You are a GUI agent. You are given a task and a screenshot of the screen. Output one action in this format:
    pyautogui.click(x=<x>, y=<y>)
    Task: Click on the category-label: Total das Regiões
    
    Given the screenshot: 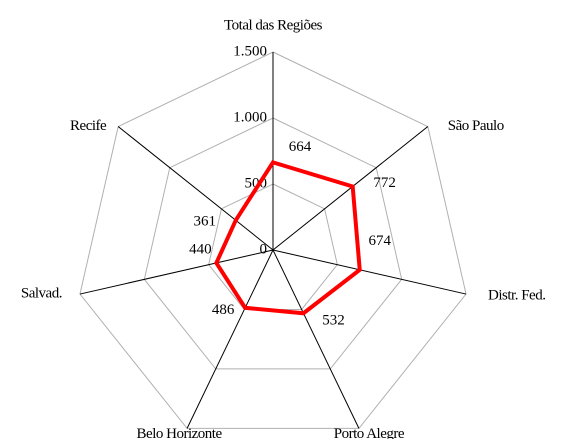 What is the action you would take?
    pyautogui.click(x=273, y=25)
    